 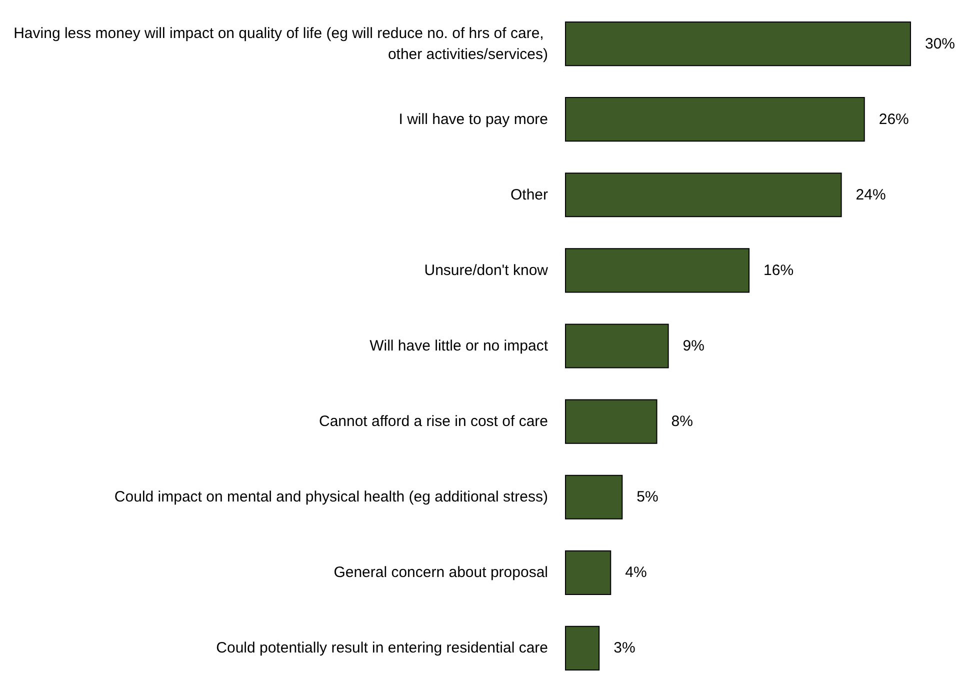 I want to click on data-label: 5%, so click(x=647, y=497).